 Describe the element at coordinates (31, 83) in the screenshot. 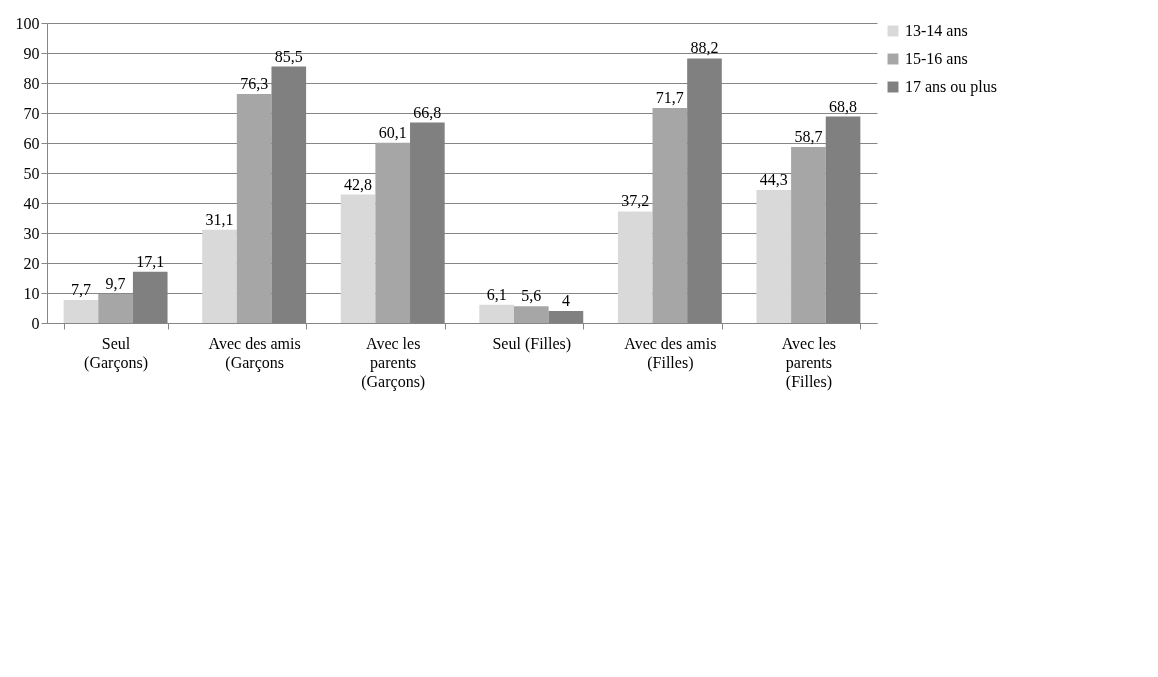

I see `y-tick-label: 80` at that location.